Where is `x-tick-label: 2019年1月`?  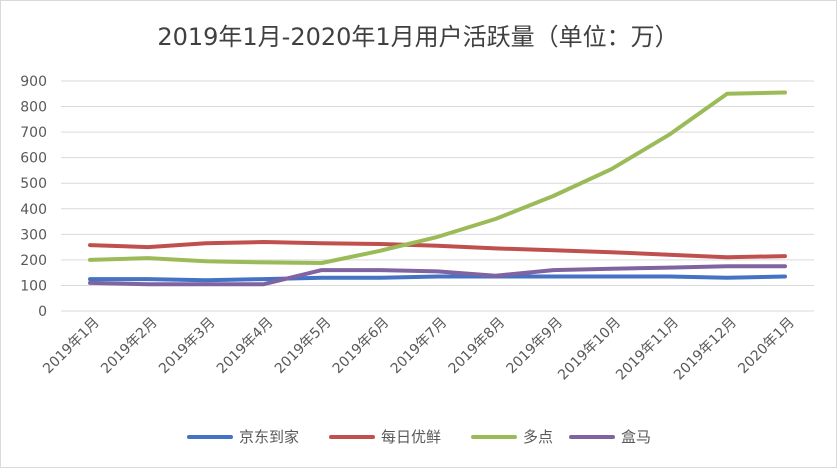
x-tick-label: 2019年1月 is located at coordinates (71, 346).